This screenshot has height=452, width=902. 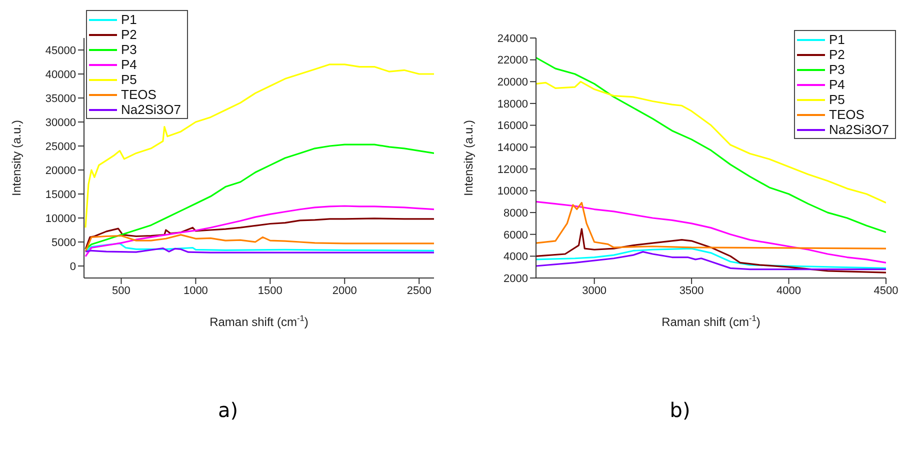 I want to click on y-tick-label: 15000, so click(x=60, y=194).